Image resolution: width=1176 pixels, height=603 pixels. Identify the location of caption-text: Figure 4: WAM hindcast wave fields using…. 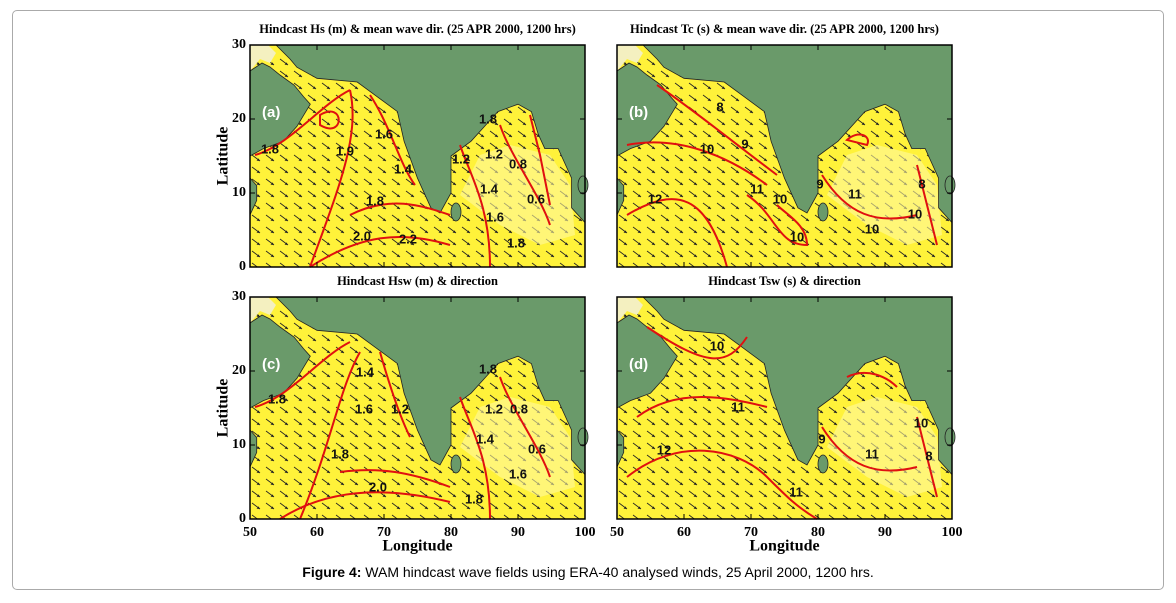
(587, 572).